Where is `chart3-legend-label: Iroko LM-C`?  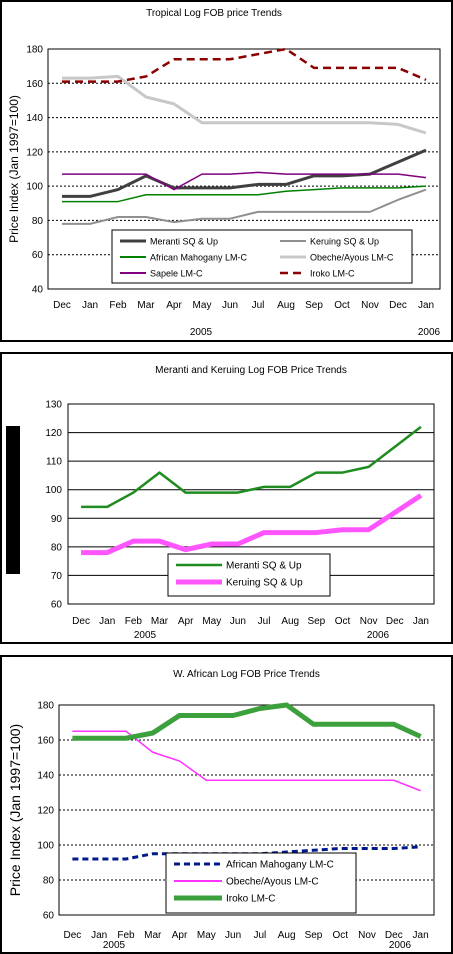
chart3-legend-label: Iroko LM-C is located at coordinates (250, 899).